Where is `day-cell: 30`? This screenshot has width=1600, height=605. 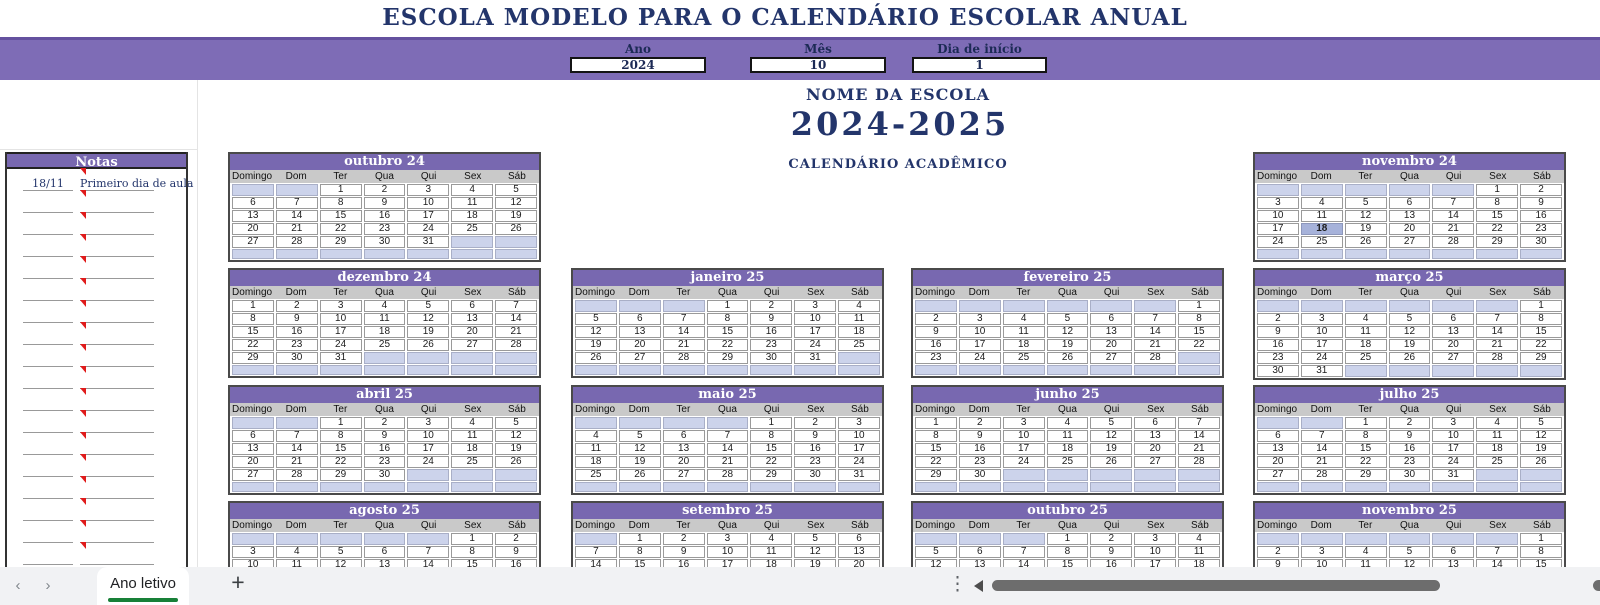 day-cell: 30 is located at coordinates (296, 358).